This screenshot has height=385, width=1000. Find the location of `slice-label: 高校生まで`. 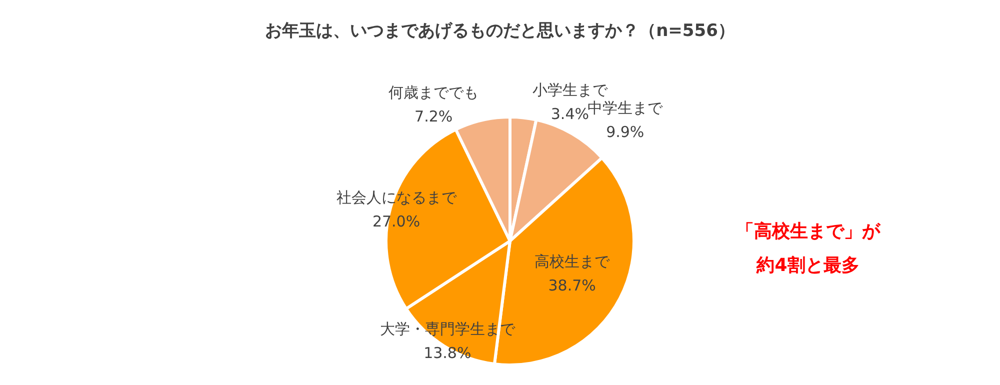

slice-label: 高校生まで is located at coordinates (572, 261).